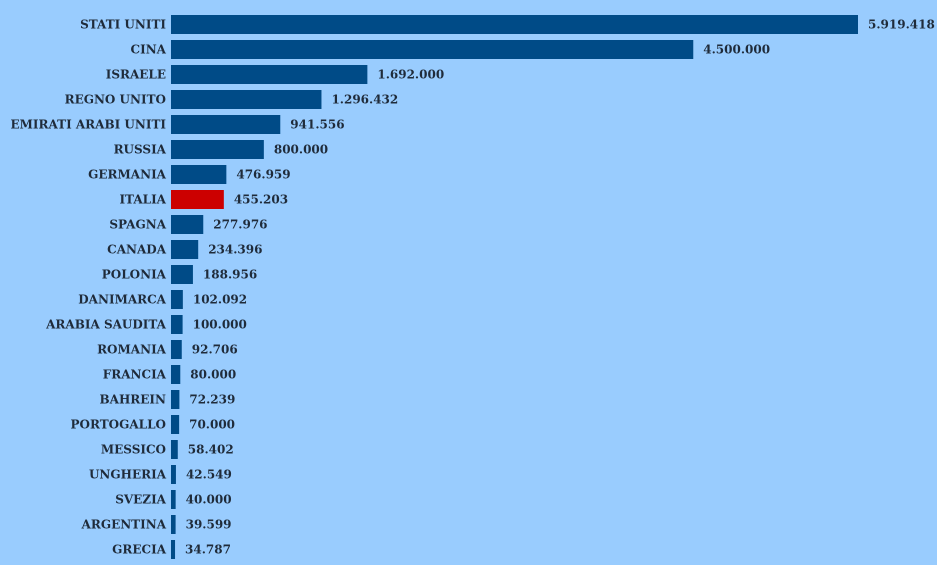 Image resolution: width=937 pixels, height=565 pixels. What do you see at coordinates (209, 500) in the screenshot?
I see `value-label-svezia: 40.000` at bounding box center [209, 500].